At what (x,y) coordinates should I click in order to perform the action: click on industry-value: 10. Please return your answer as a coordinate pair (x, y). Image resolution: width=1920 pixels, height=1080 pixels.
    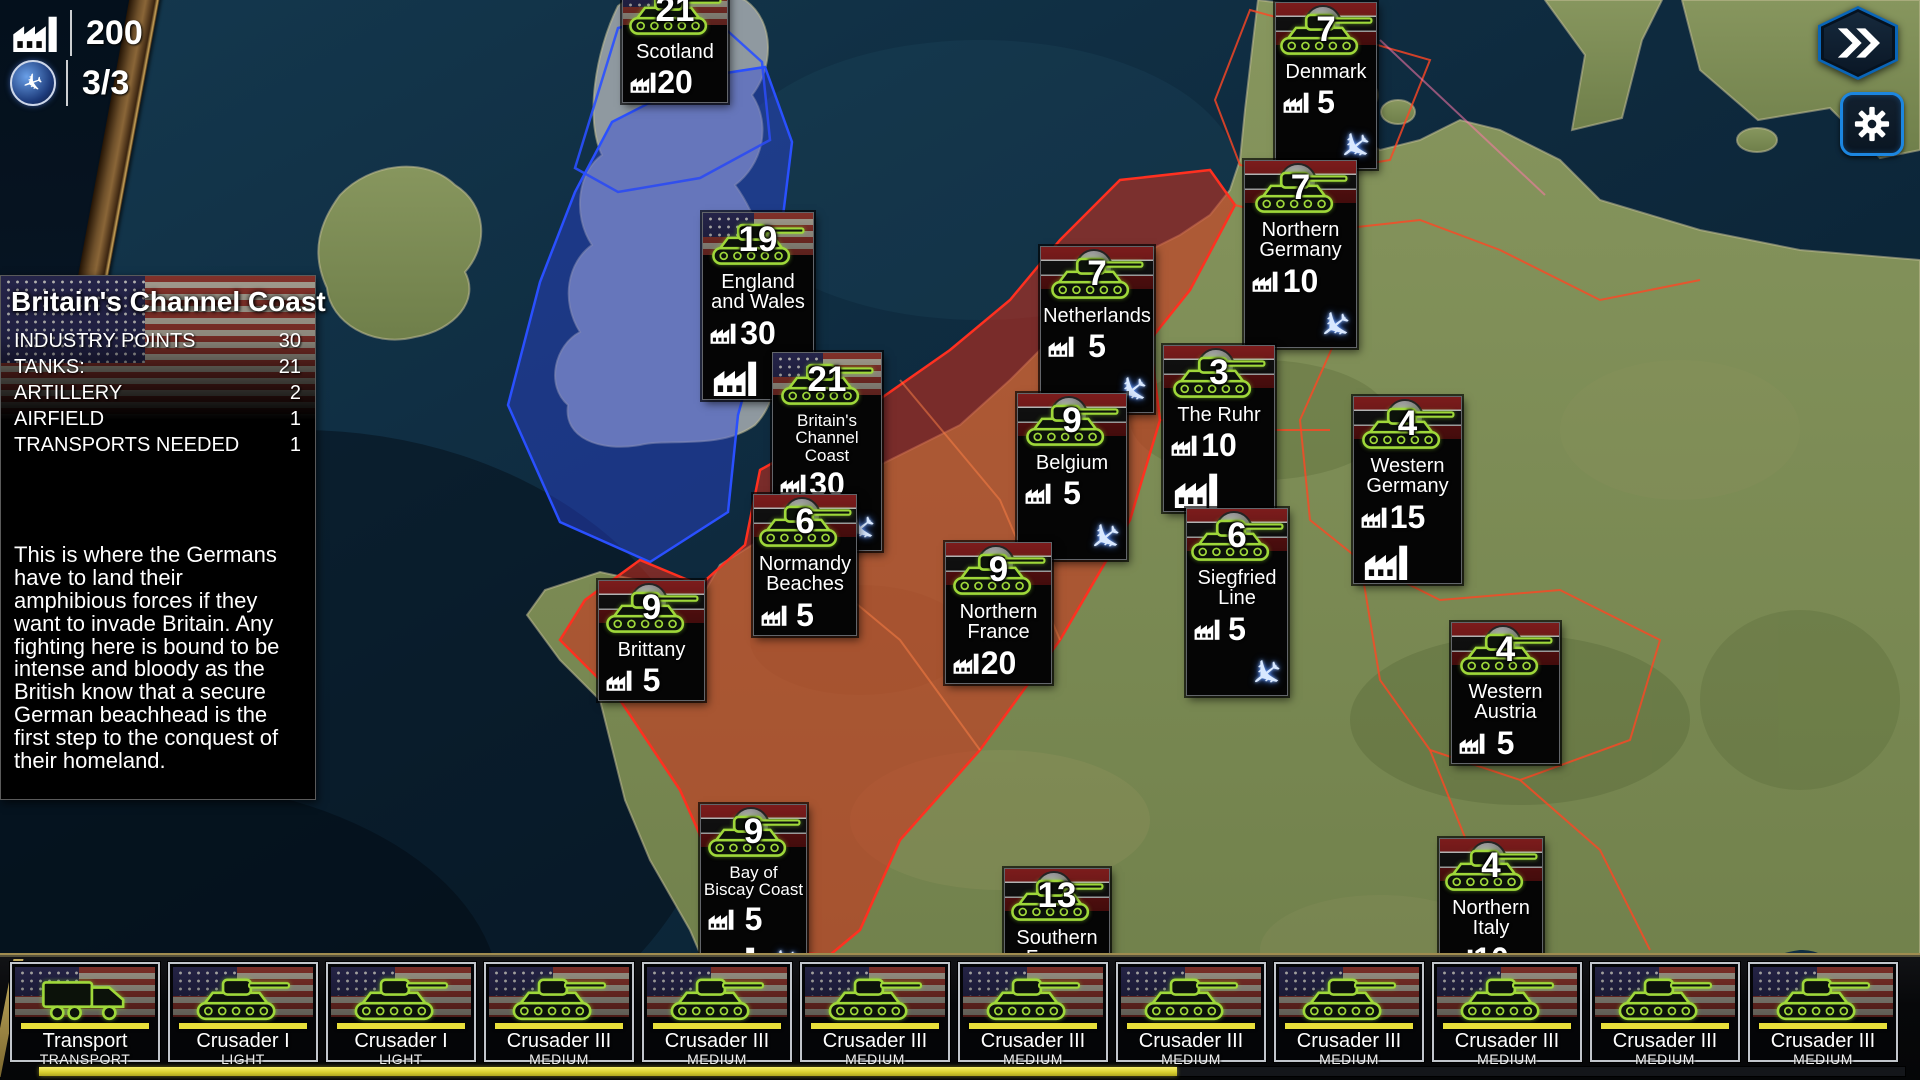
    Looking at the image, I should click on (1300, 280).